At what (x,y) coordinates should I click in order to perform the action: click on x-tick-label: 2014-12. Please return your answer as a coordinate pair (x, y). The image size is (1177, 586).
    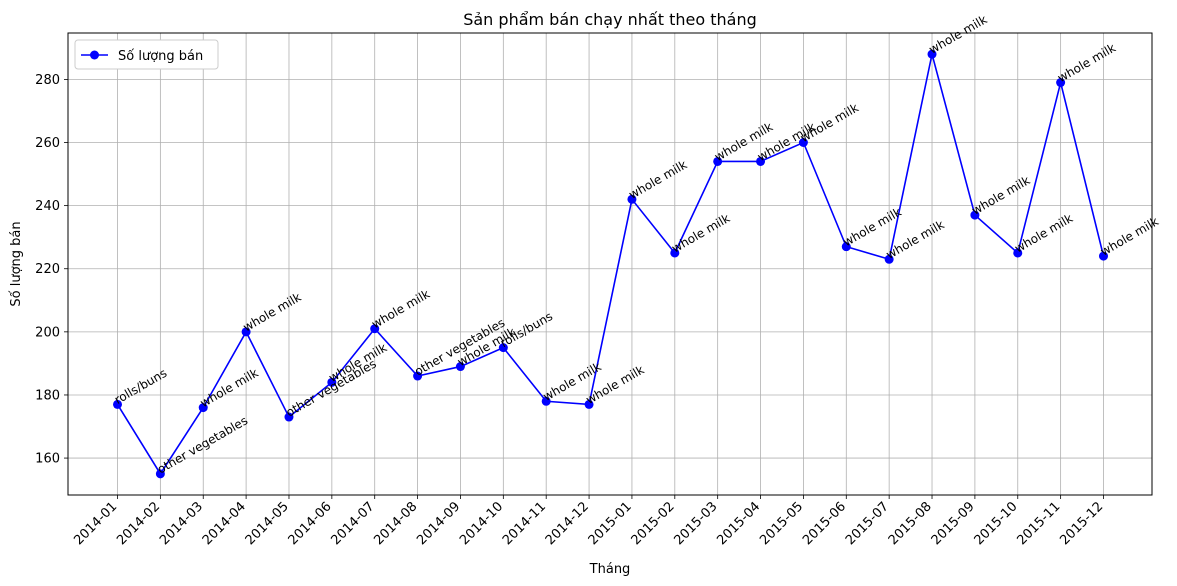
    Looking at the image, I should click on (567, 523).